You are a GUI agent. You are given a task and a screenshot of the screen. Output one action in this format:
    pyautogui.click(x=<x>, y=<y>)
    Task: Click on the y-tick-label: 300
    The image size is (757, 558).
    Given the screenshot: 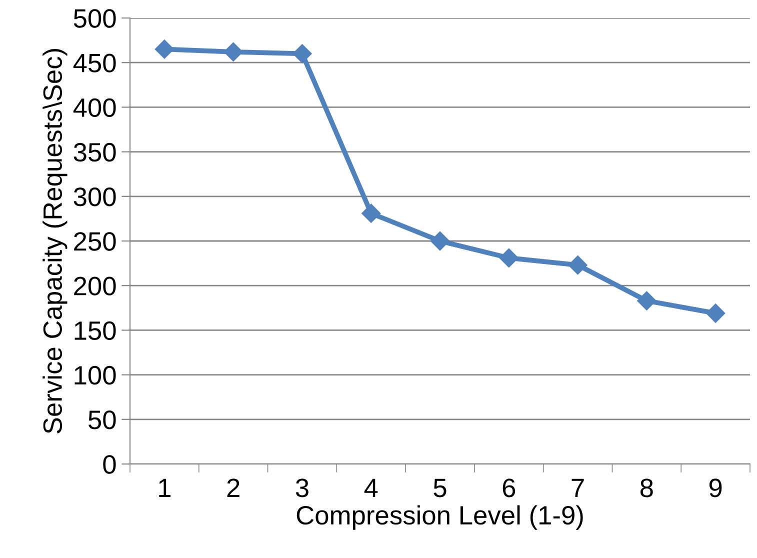 What is the action you would take?
    pyautogui.click(x=95, y=197)
    